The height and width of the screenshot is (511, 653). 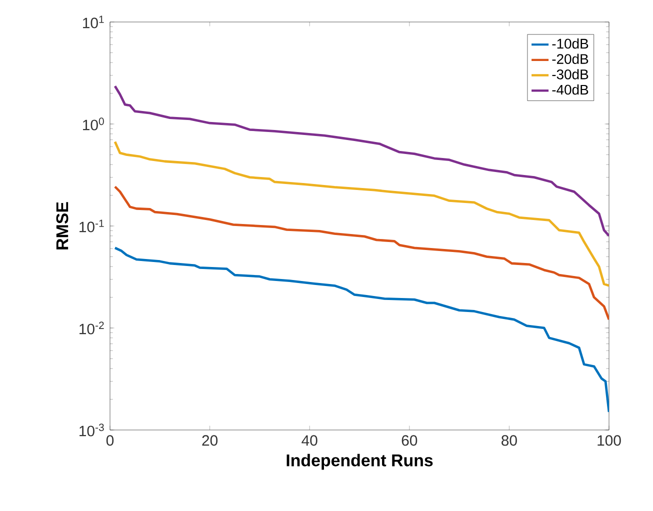 I want to click on x-tick-label: 40, so click(x=310, y=440).